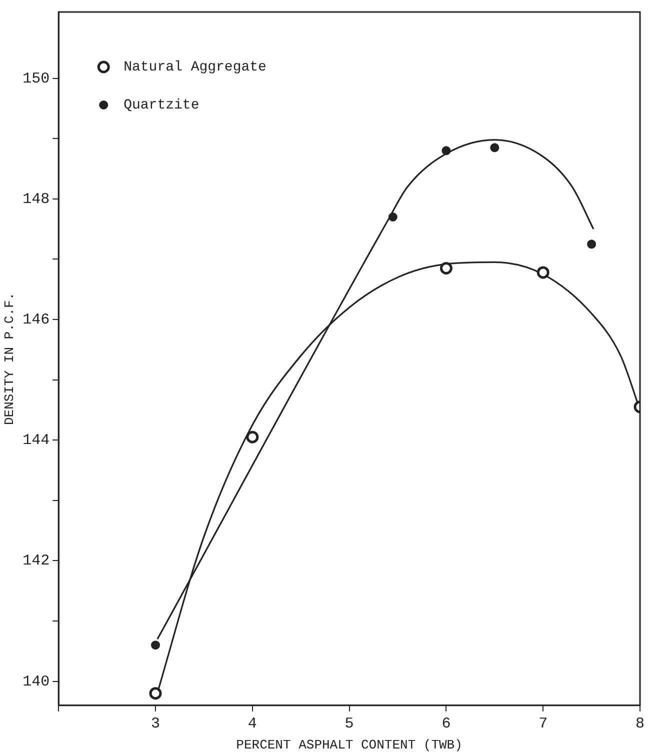  What do you see at coordinates (36, 319) in the screenshot?
I see `y-tick-label: 146` at bounding box center [36, 319].